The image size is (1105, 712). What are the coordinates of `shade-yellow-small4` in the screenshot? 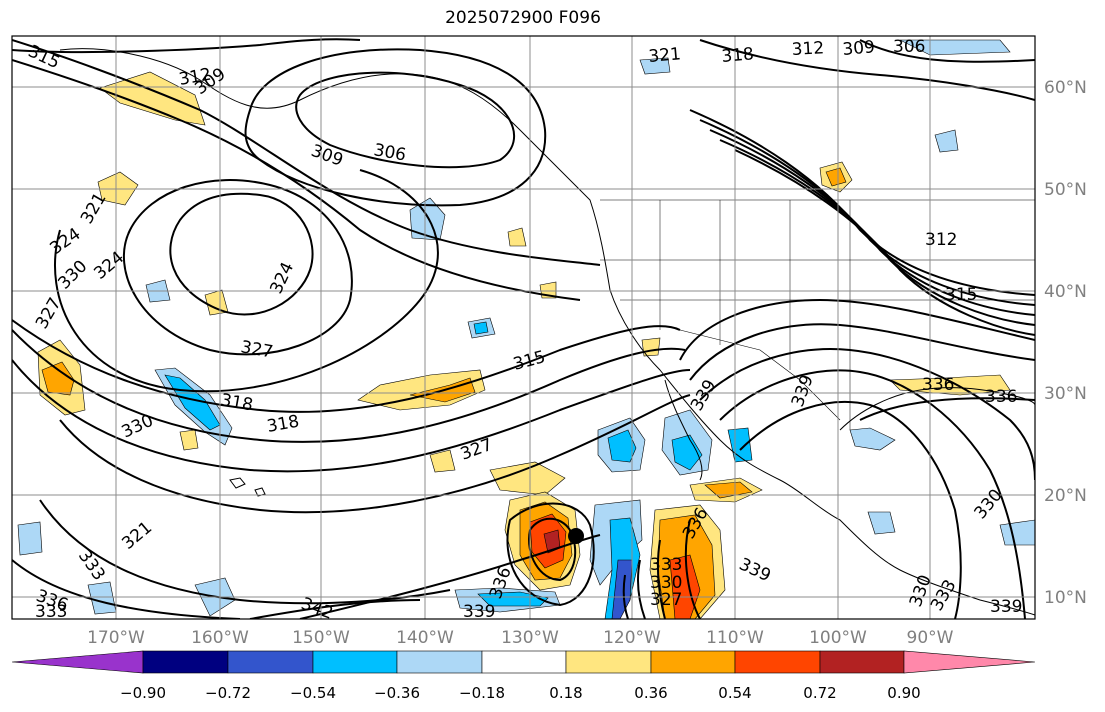 It's located at (442, 461).